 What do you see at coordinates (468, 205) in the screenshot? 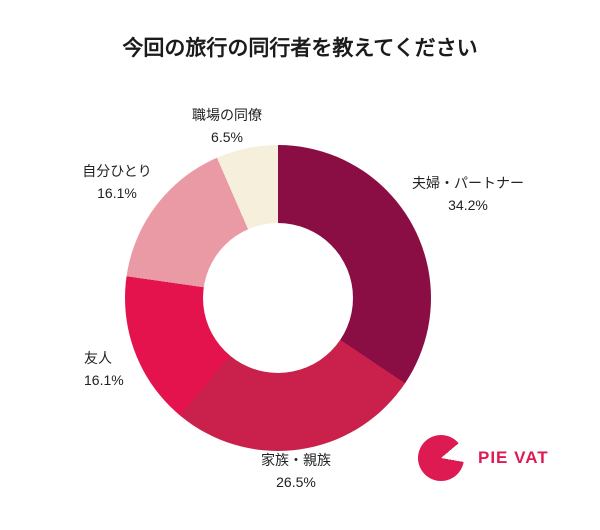
I see `slice-percent: 34.2%` at bounding box center [468, 205].